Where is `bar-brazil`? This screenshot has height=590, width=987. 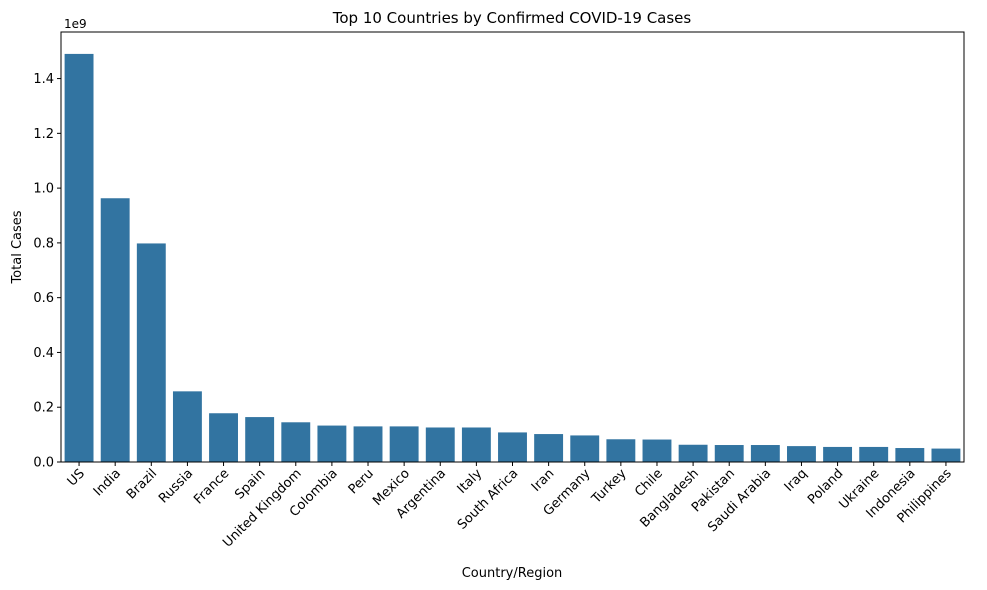
bar-brazil is located at coordinates (151, 352).